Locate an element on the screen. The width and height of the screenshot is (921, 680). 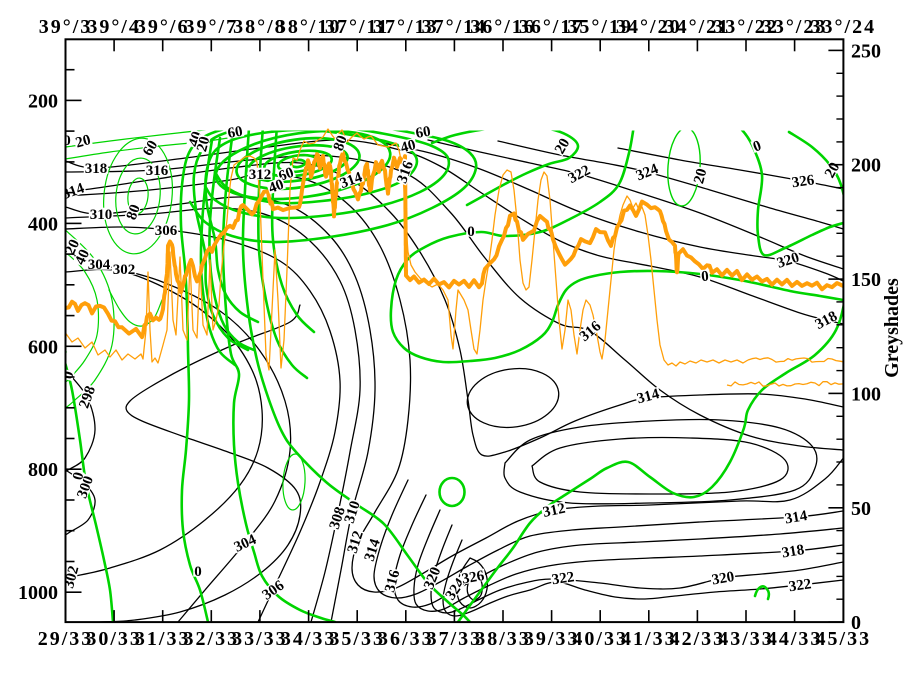
svg-text: 37°/13 is located at coordinates (406, 27).